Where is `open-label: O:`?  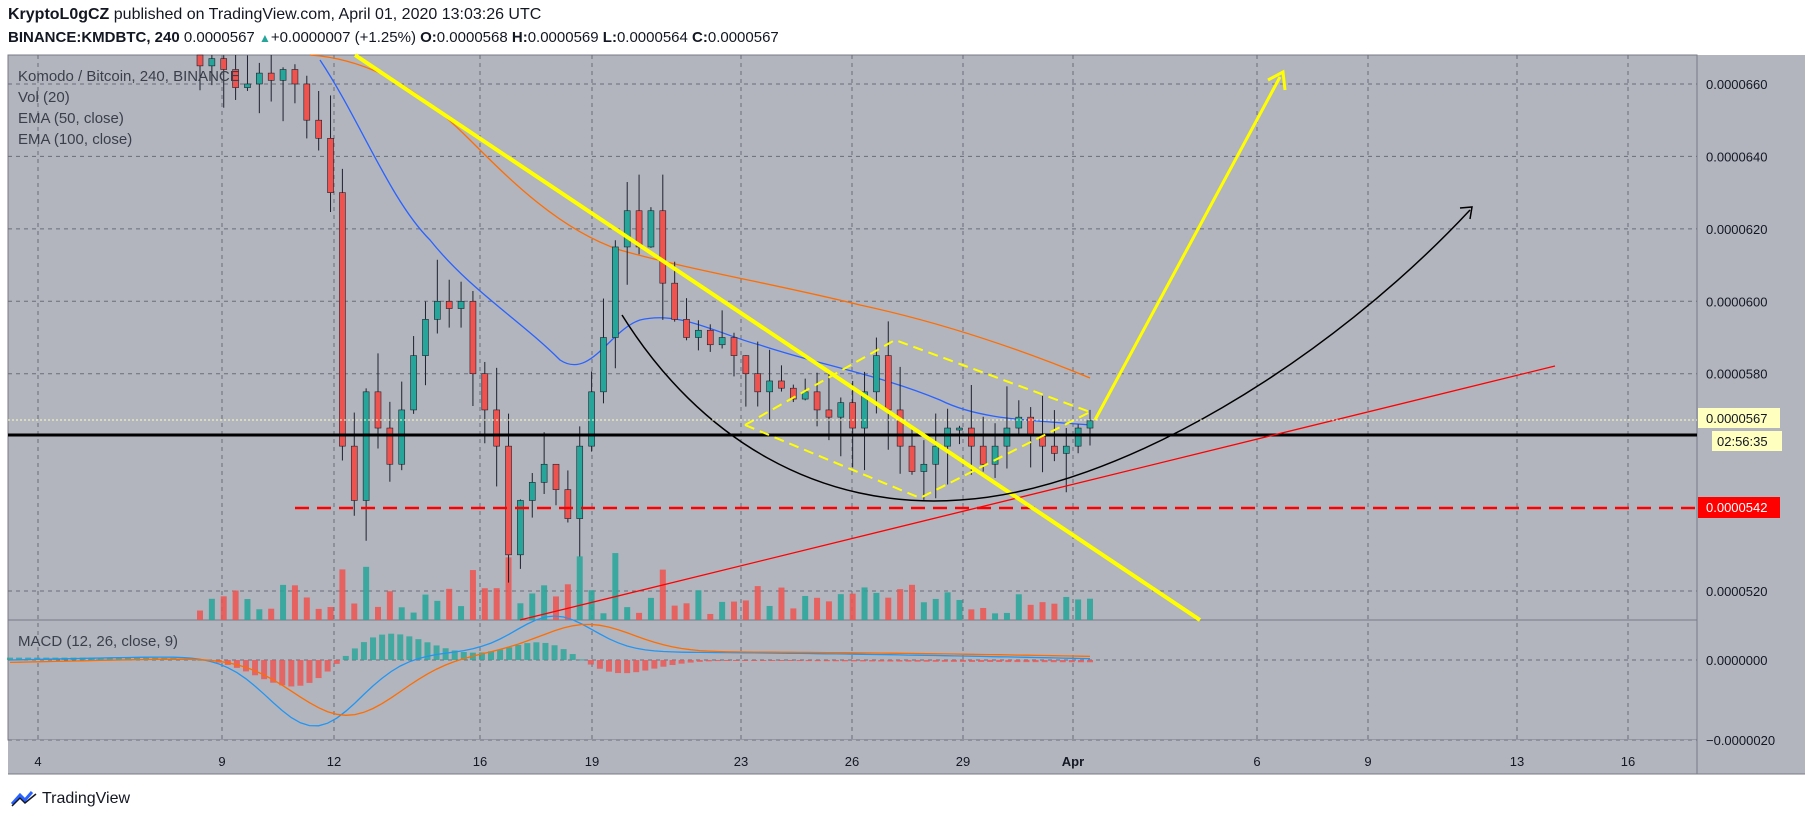
open-label: O: is located at coordinates (428, 37).